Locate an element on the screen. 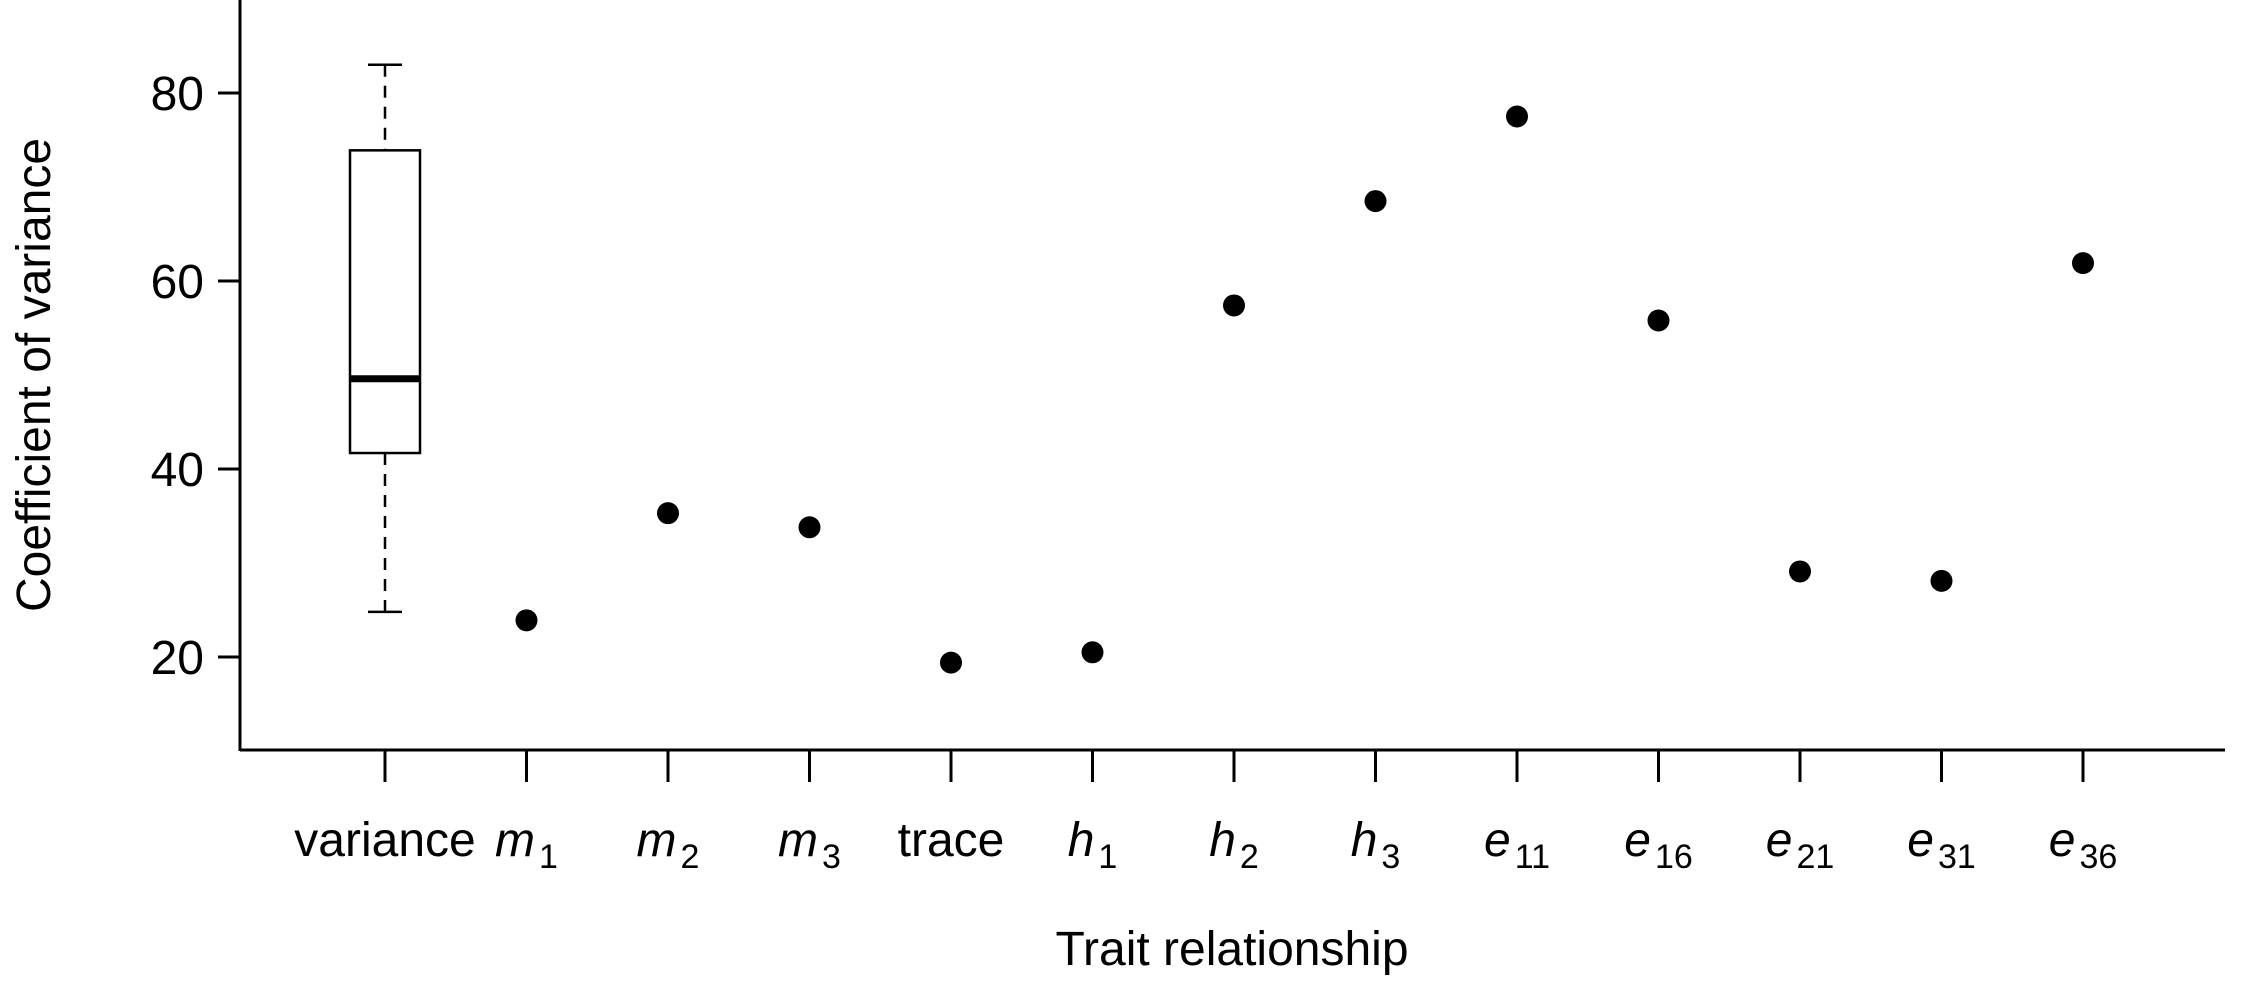 The width and height of the screenshot is (2244, 987). data-point-m2 is located at coordinates (668, 513).